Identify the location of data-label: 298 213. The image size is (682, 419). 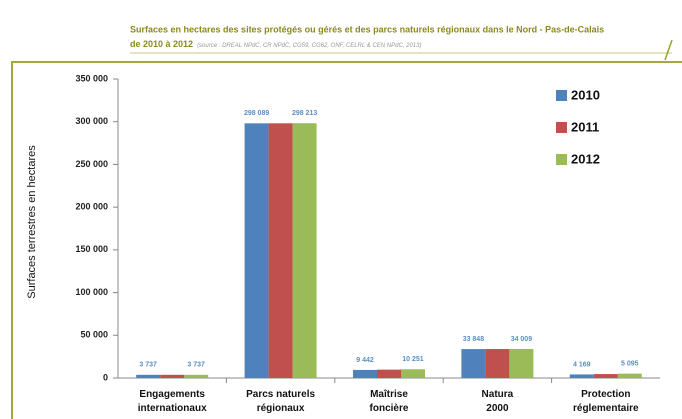
(304, 113).